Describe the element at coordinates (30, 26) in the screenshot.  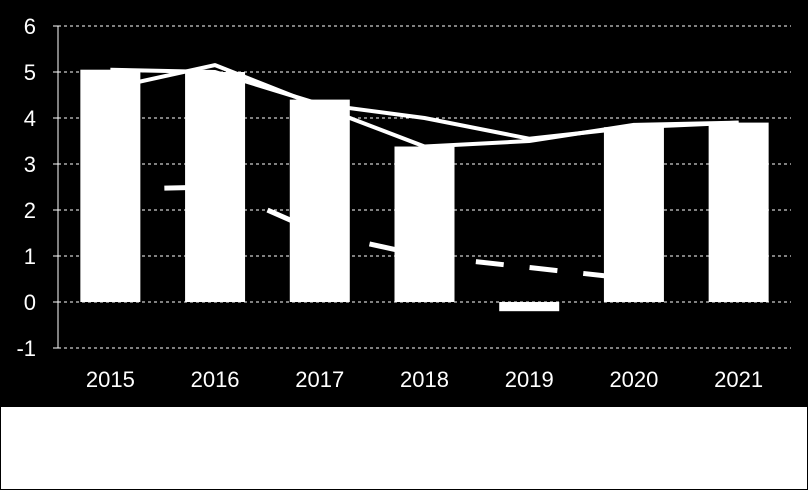
I see `y-tick-label: 6` at that location.